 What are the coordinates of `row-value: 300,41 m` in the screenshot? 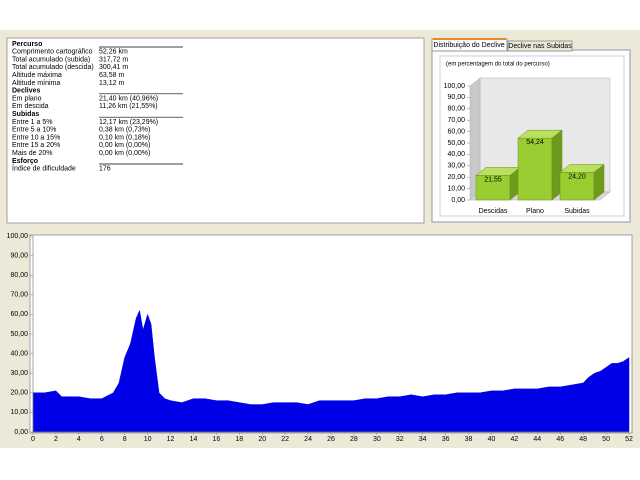 It's located at (113, 67).